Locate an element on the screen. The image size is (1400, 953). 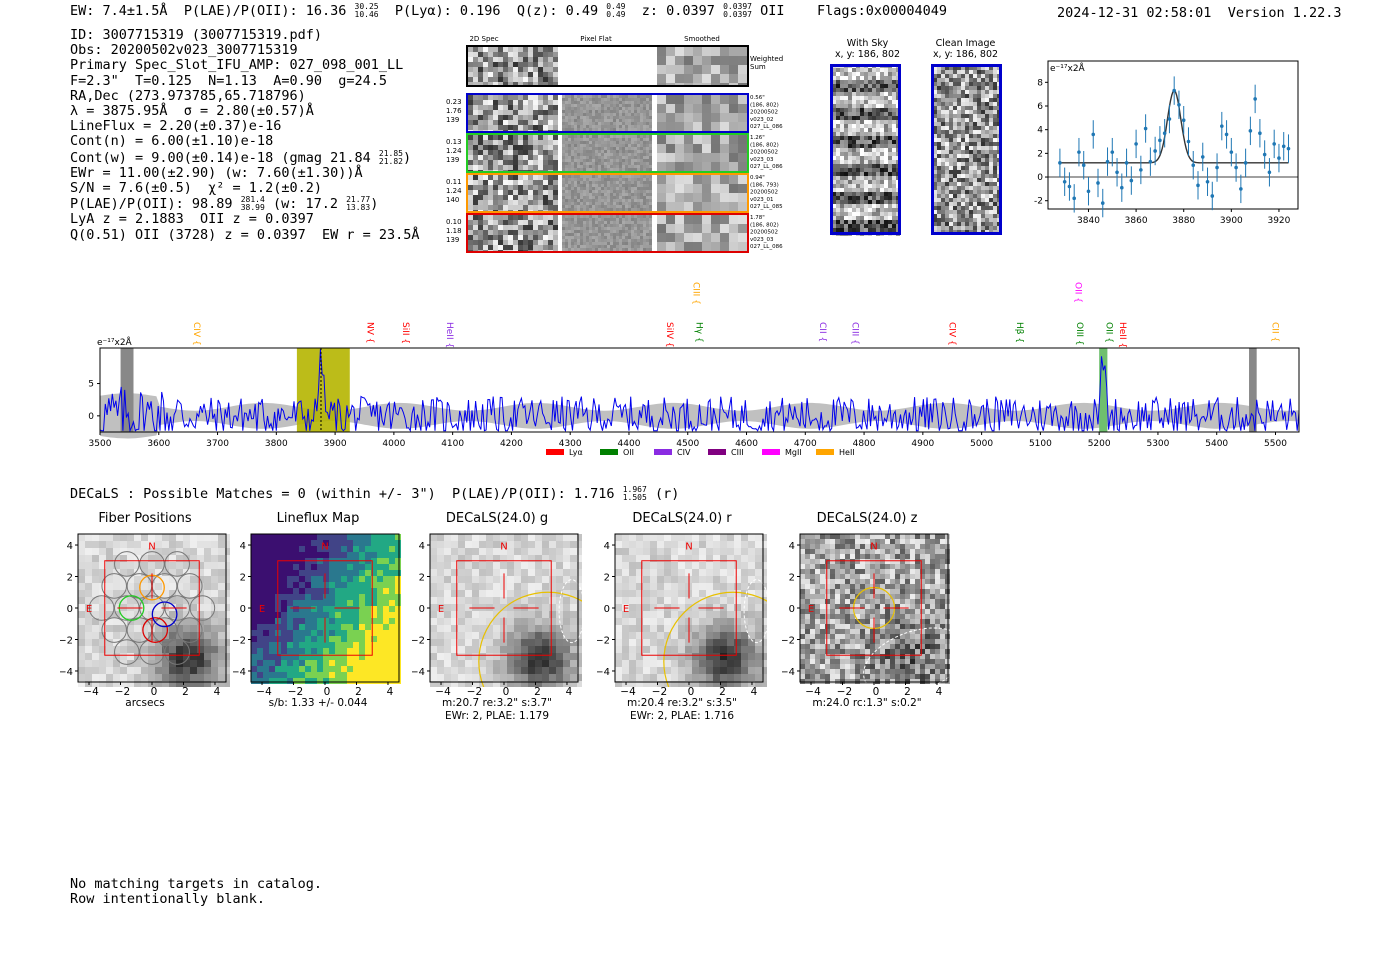
spectrum-xtick-label: 5000 is located at coordinates (981, 444).